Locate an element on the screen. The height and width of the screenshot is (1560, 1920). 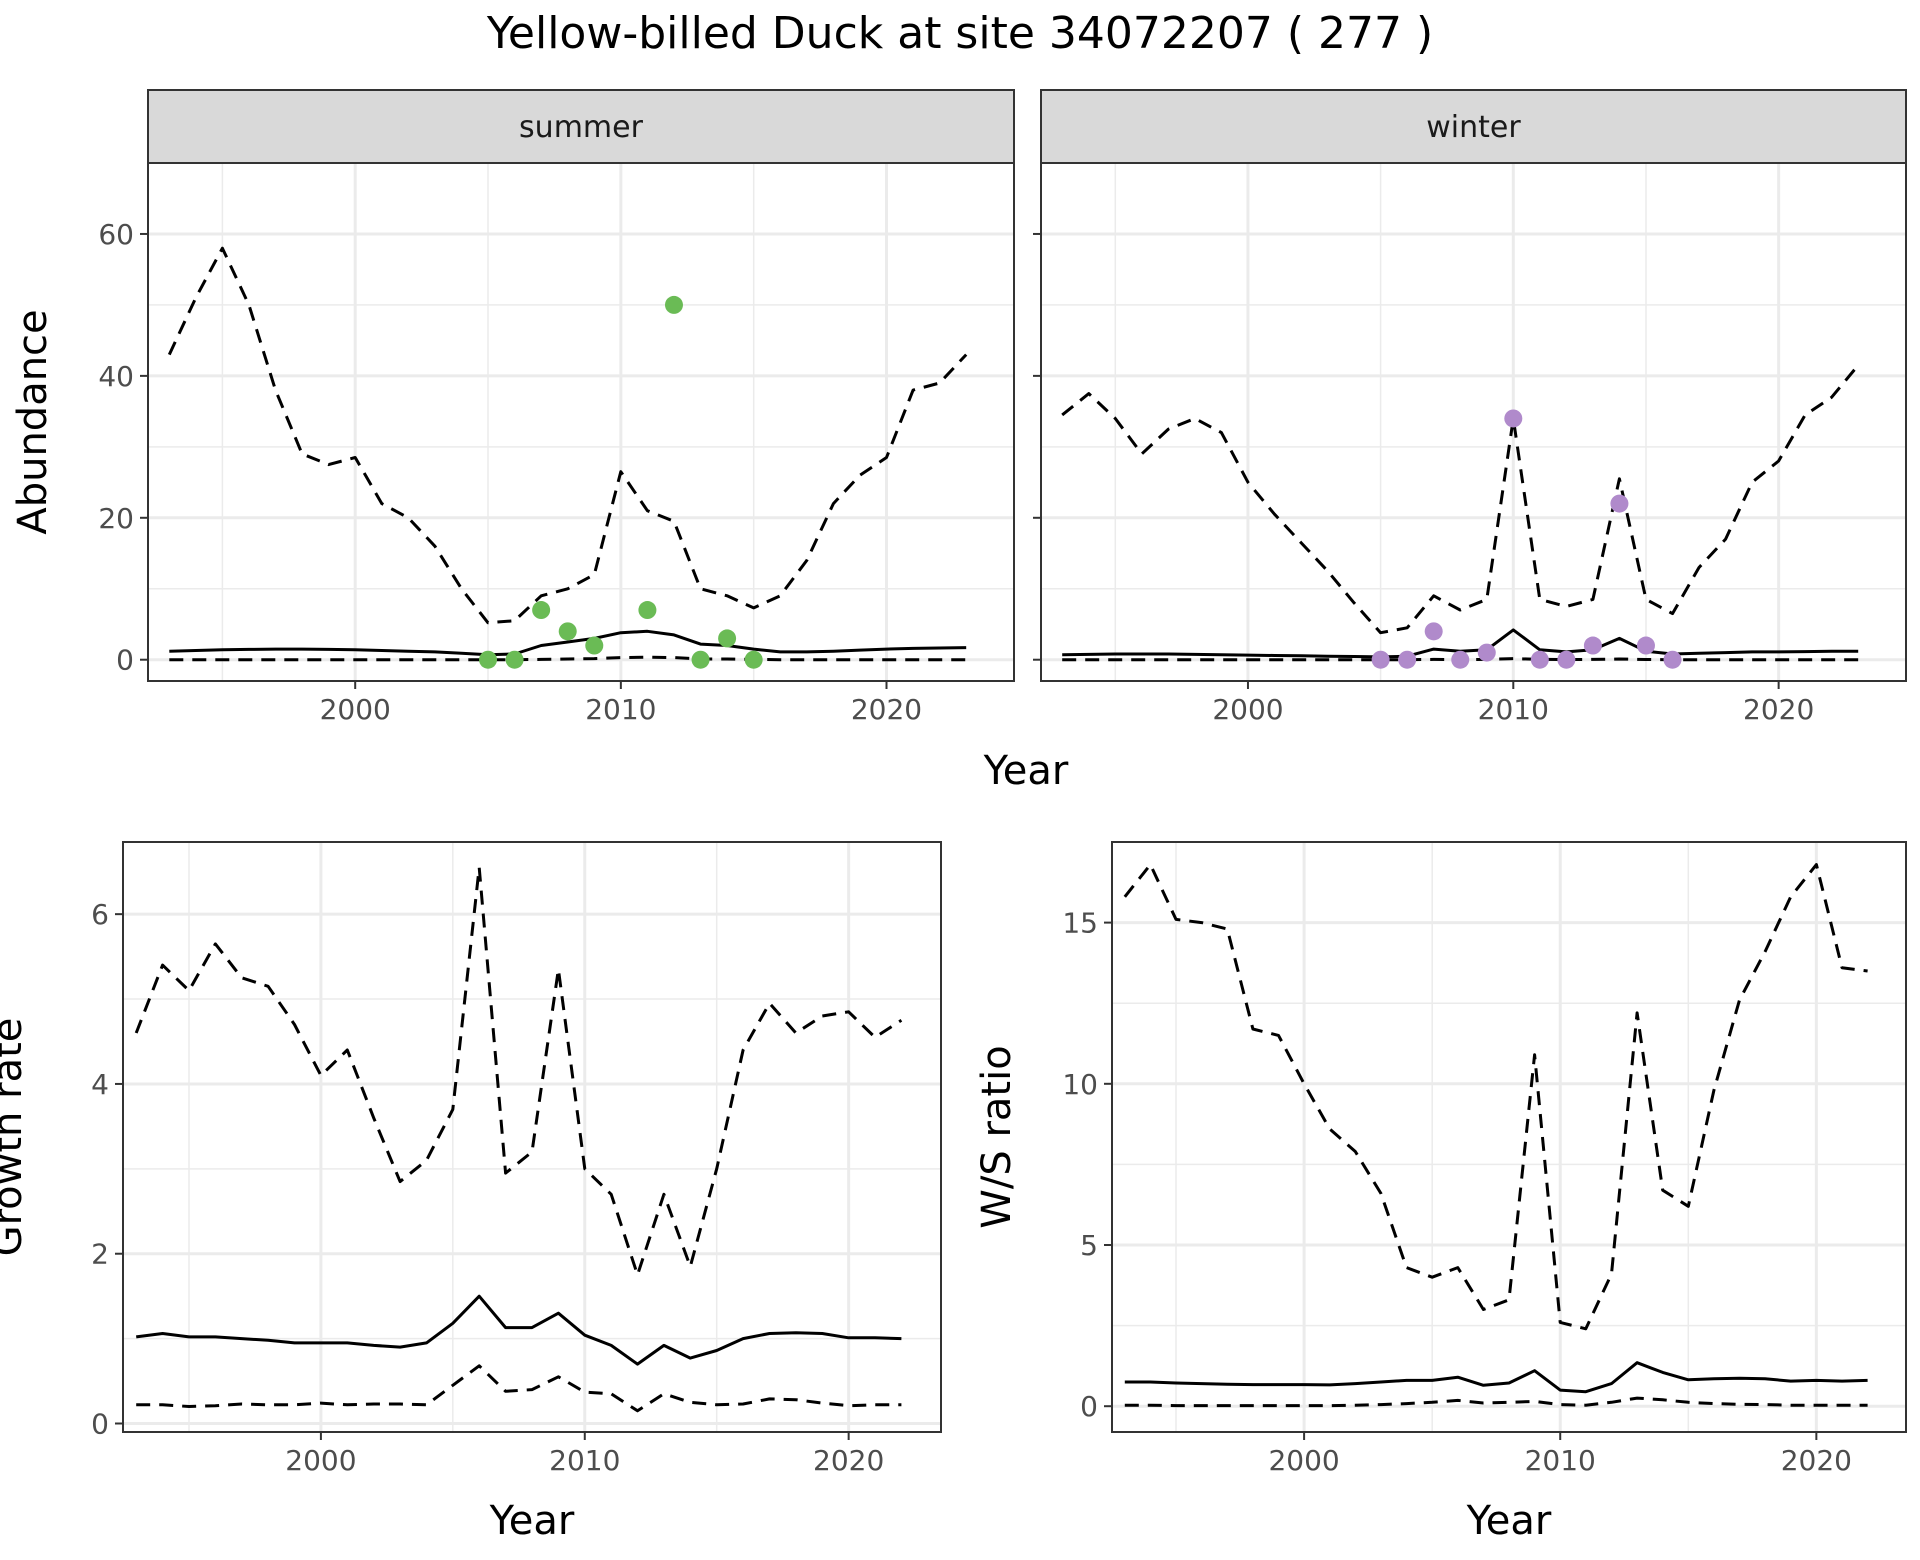
y-tick-label: 5 is located at coordinates (1089, 1245).